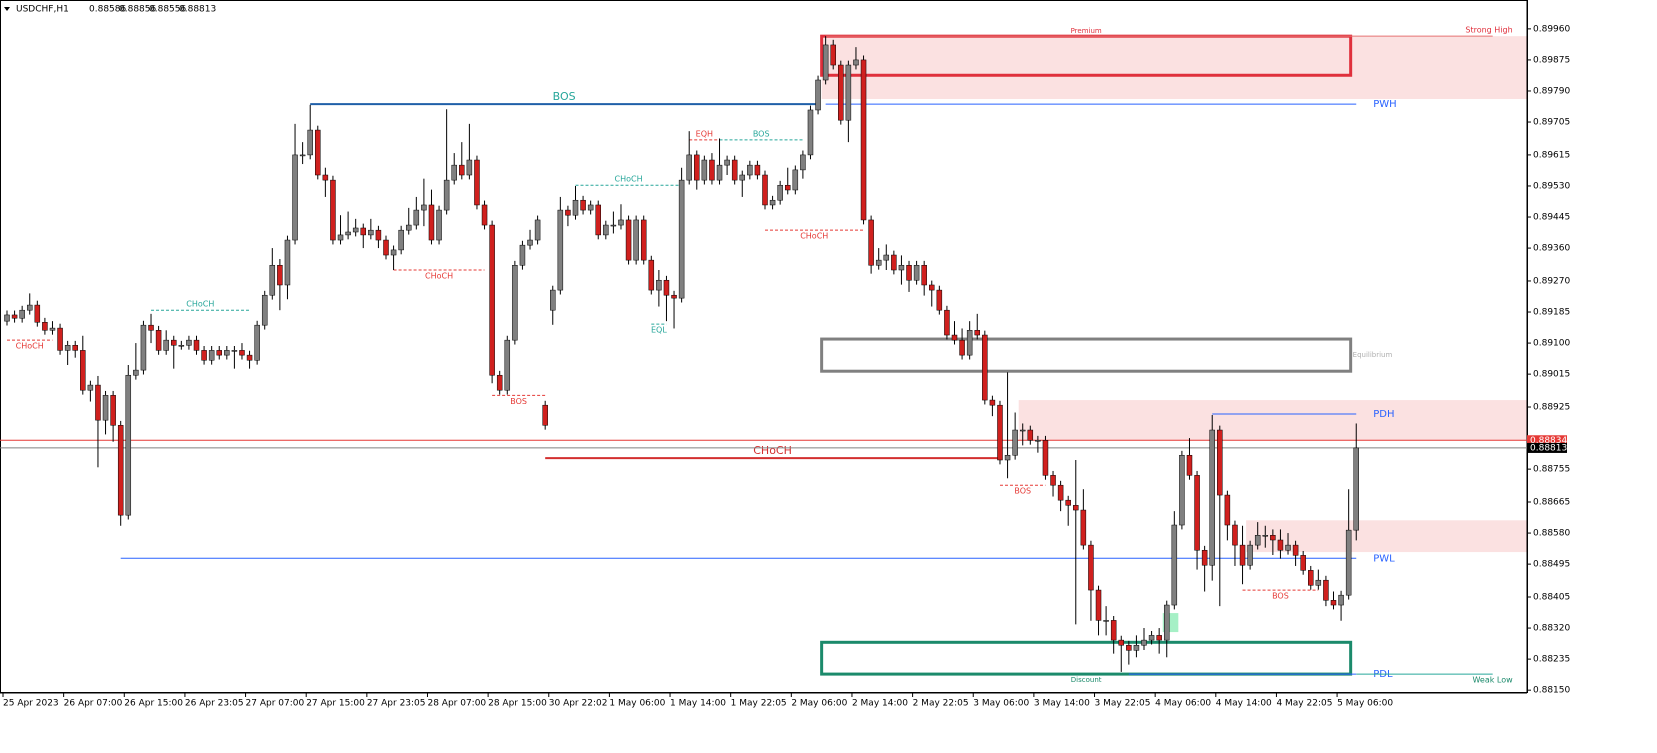 This screenshot has height=753, width=1657. What do you see at coordinates (1001, 704) in the screenshot?
I see `x-tick-label: 3 May 06:00` at bounding box center [1001, 704].